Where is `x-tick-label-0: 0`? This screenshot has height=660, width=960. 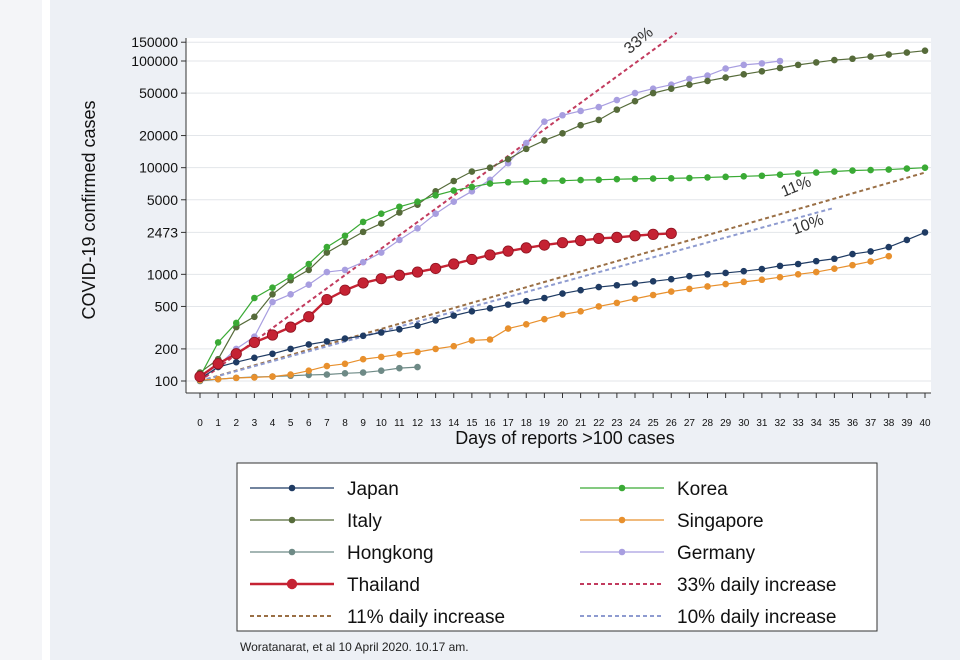
x-tick-label-0: 0 is located at coordinates (200, 423).